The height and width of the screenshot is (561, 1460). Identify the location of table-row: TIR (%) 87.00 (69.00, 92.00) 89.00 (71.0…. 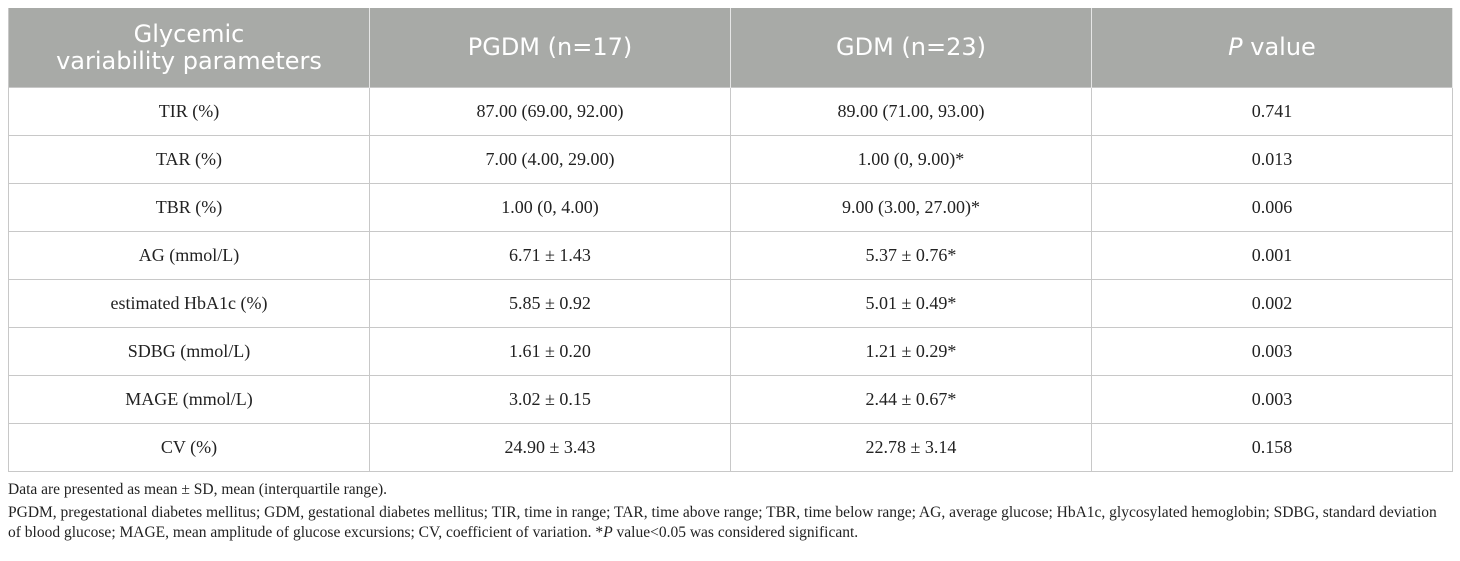
(730, 111).